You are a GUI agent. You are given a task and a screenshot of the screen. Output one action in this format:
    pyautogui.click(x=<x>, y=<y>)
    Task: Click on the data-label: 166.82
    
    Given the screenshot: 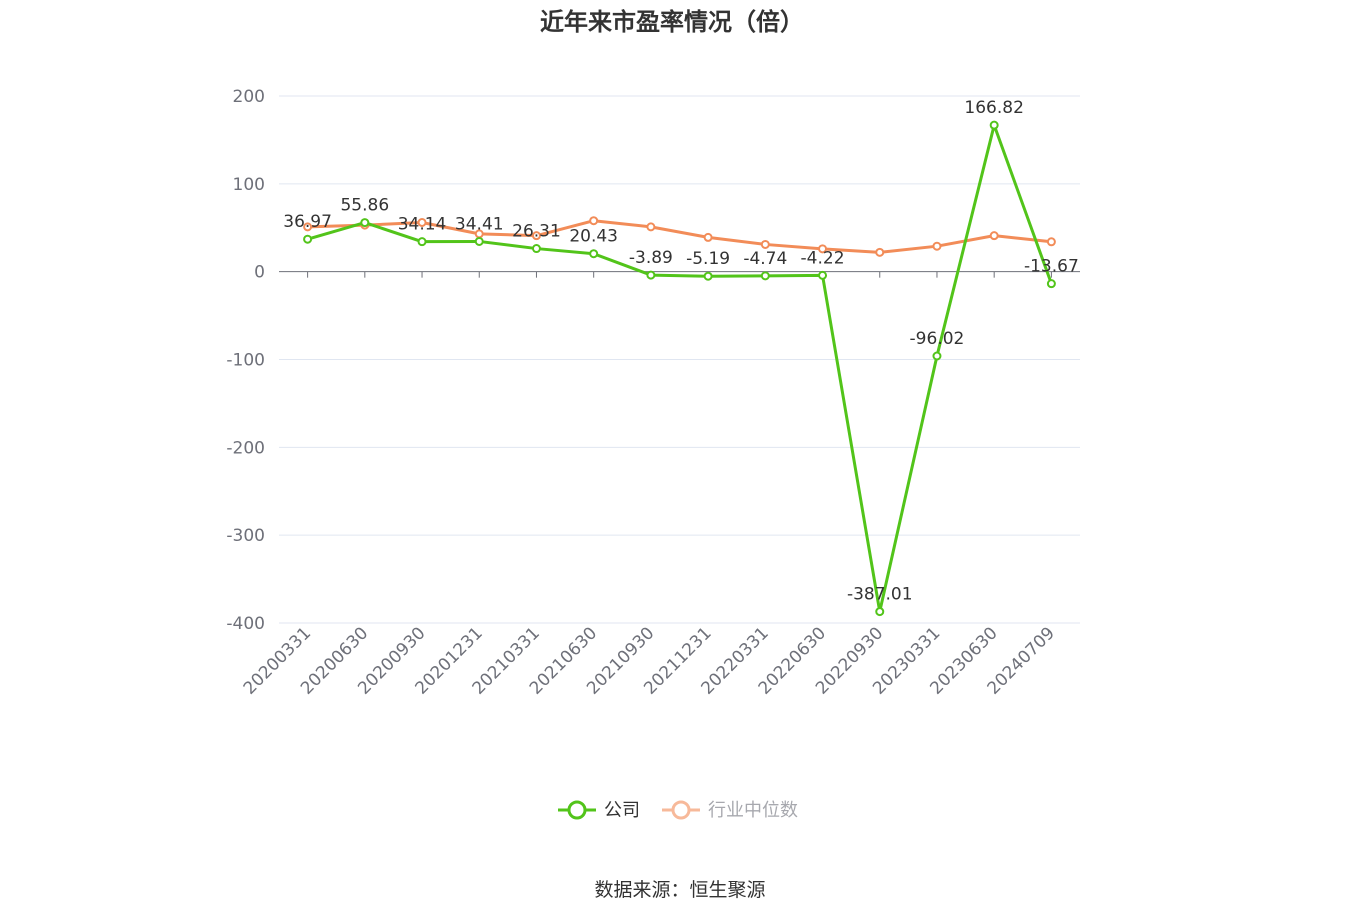 What is the action you would take?
    pyautogui.click(x=993, y=108)
    